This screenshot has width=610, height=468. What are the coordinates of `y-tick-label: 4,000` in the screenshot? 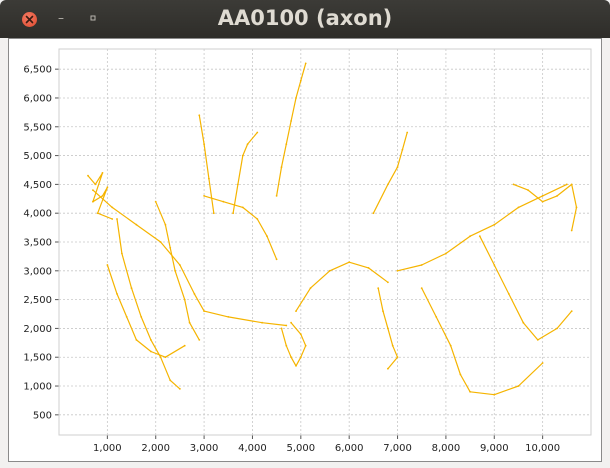 It's located at (37, 214).